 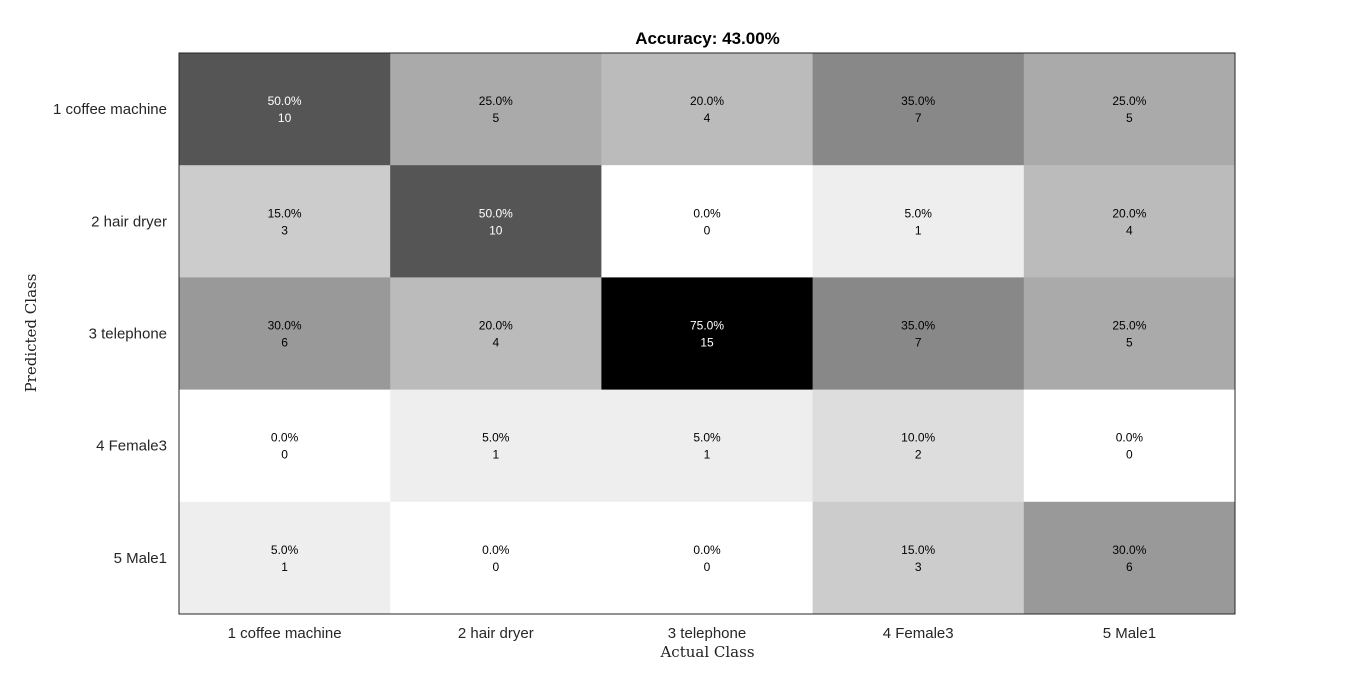 What do you see at coordinates (707, 455) in the screenshot?
I see `cell-count-r4-c3: 1` at bounding box center [707, 455].